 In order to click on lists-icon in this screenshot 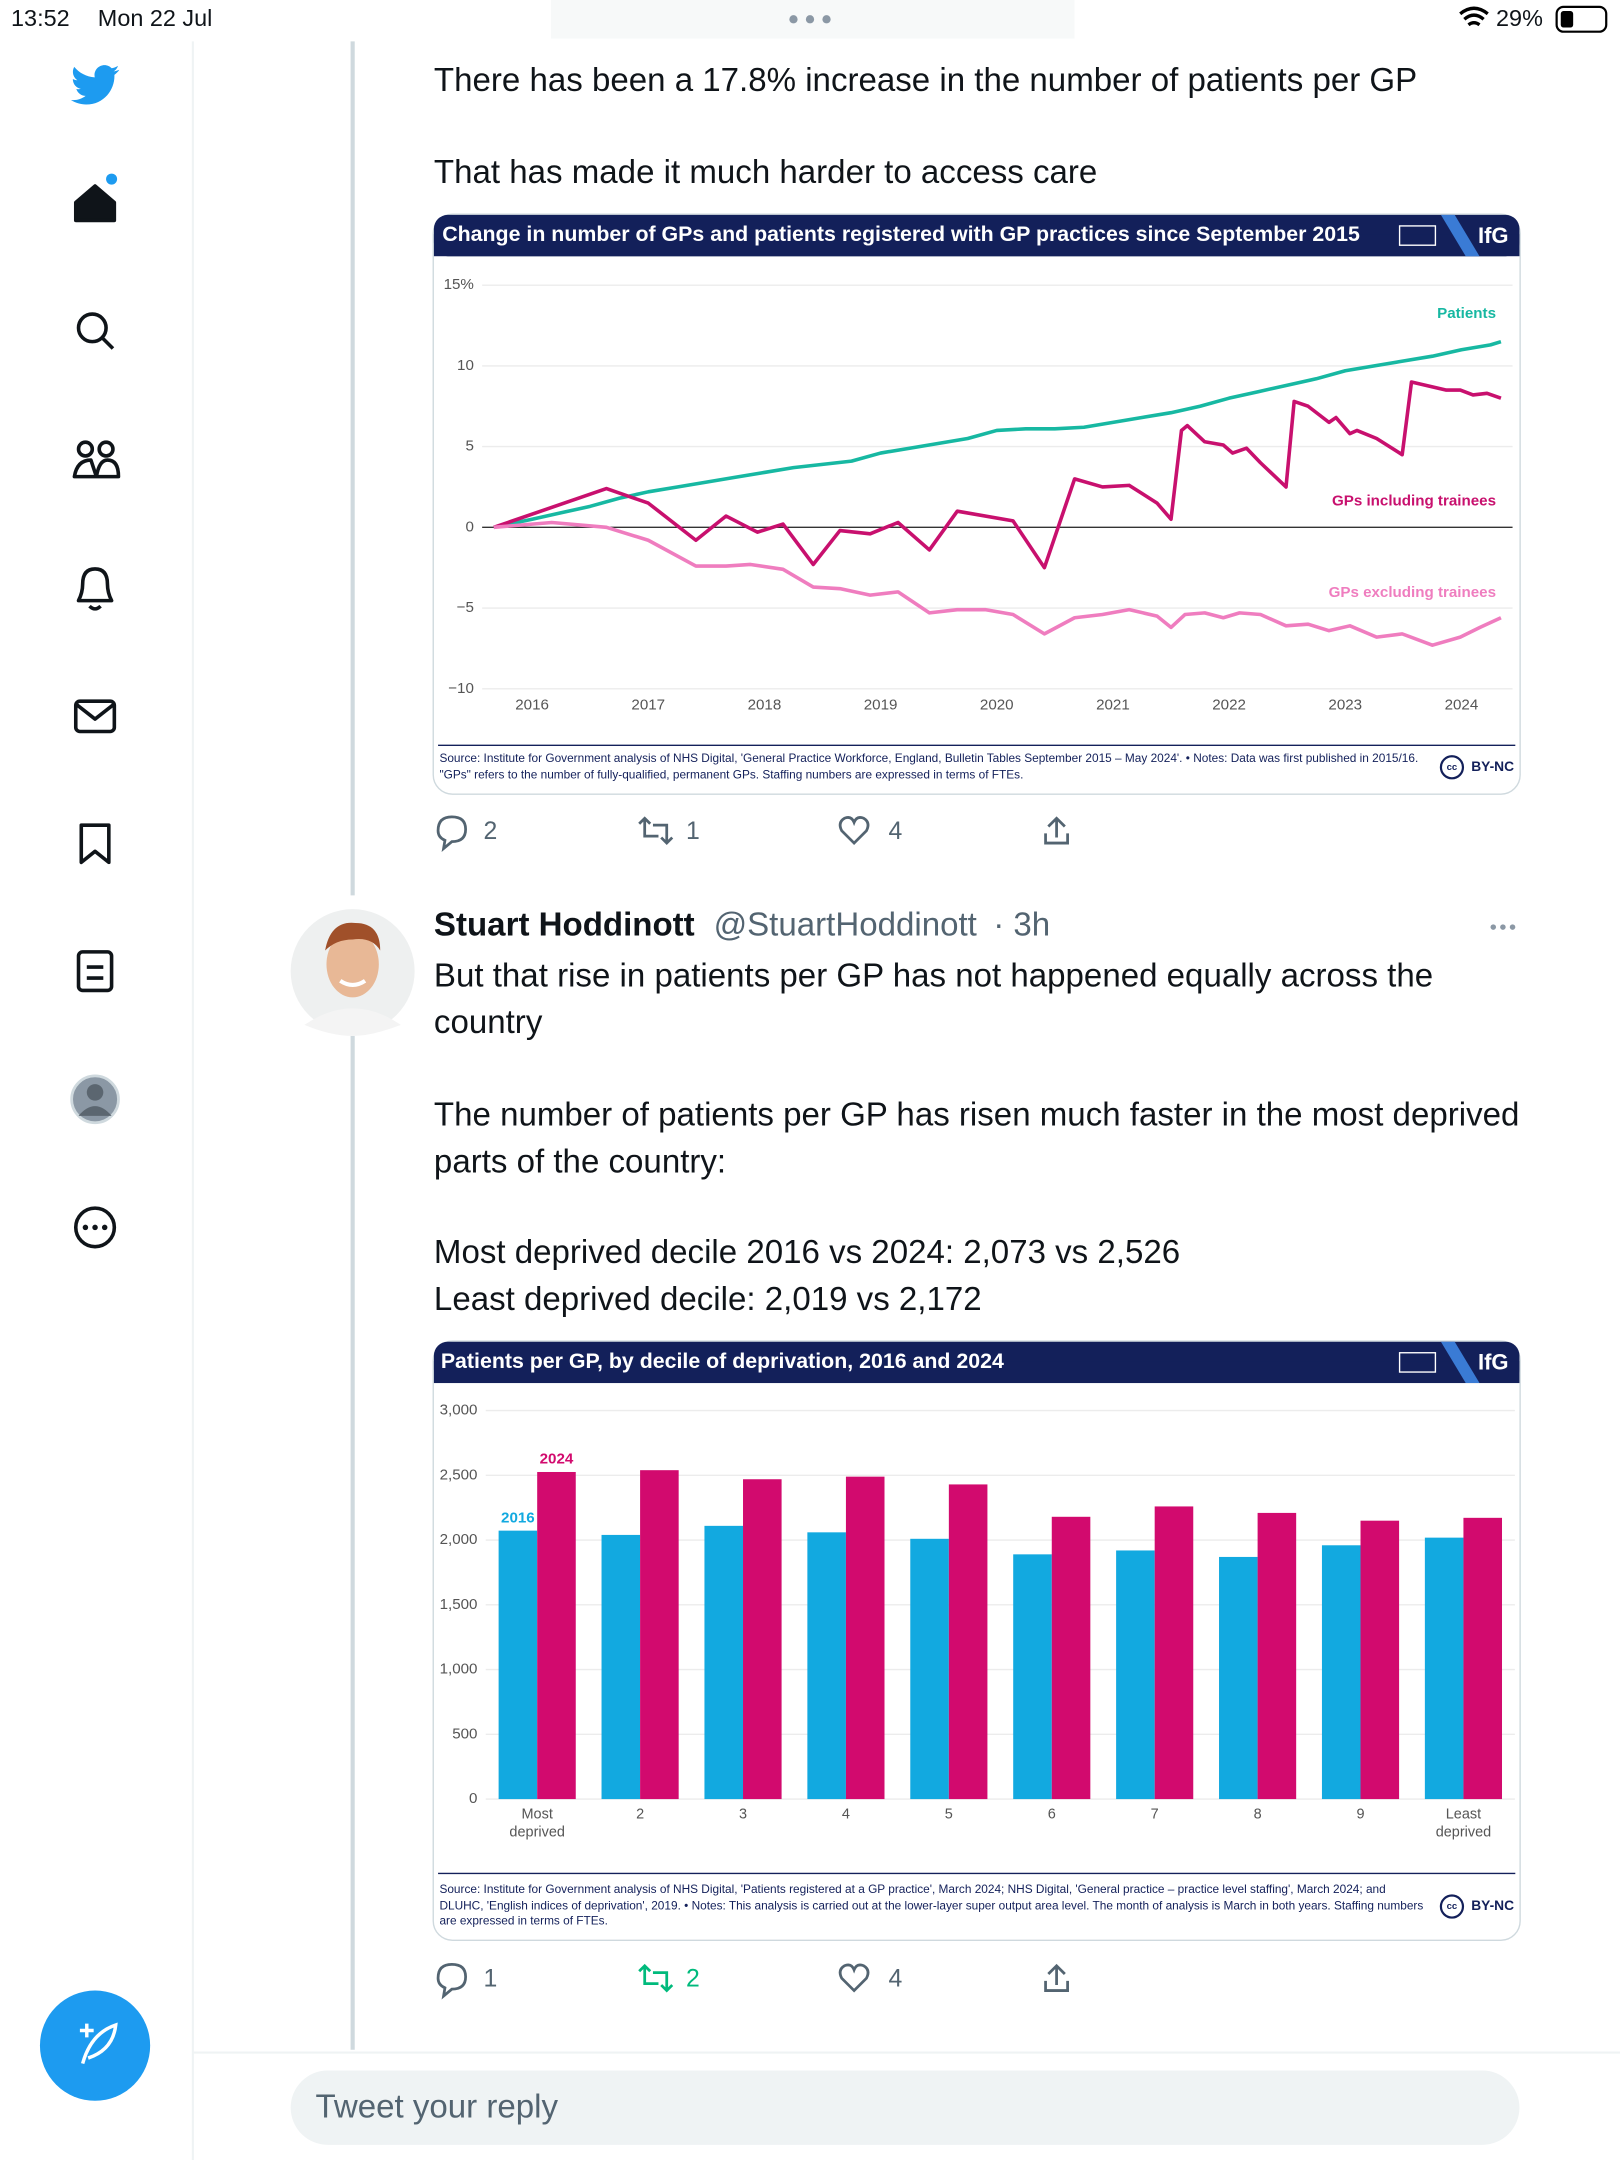, I will do `click(95, 971)`.